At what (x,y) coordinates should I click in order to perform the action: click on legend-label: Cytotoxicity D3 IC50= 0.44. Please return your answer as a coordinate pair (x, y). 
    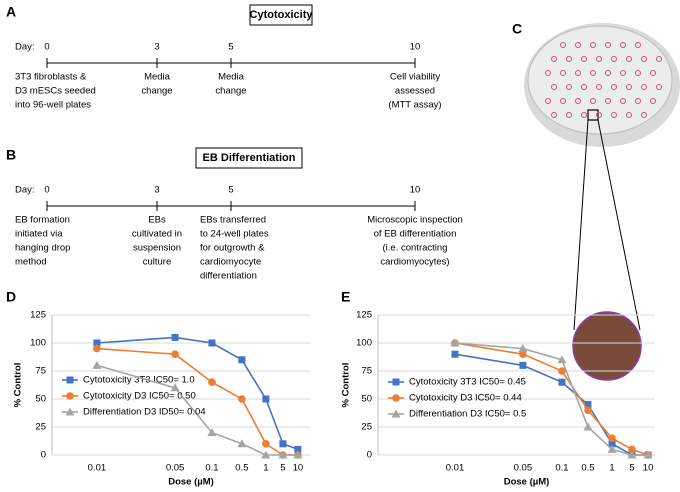
    Looking at the image, I should click on (465, 398).